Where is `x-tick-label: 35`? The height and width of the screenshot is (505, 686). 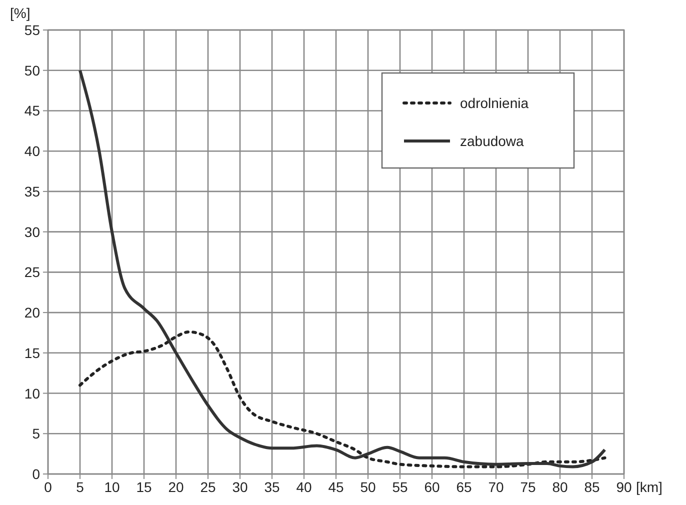 x-tick-label: 35 is located at coordinates (272, 487).